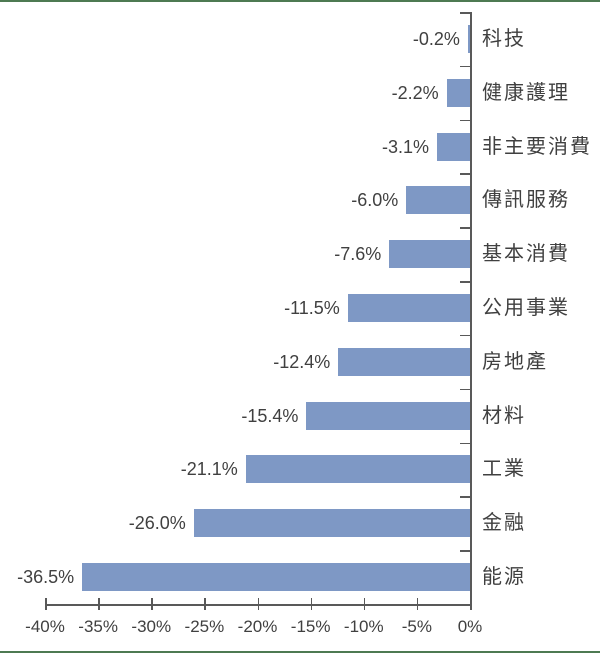 This screenshot has width=600, height=657. What do you see at coordinates (526, 92) in the screenshot?
I see `category-label: 健康護理` at bounding box center [526, 92].